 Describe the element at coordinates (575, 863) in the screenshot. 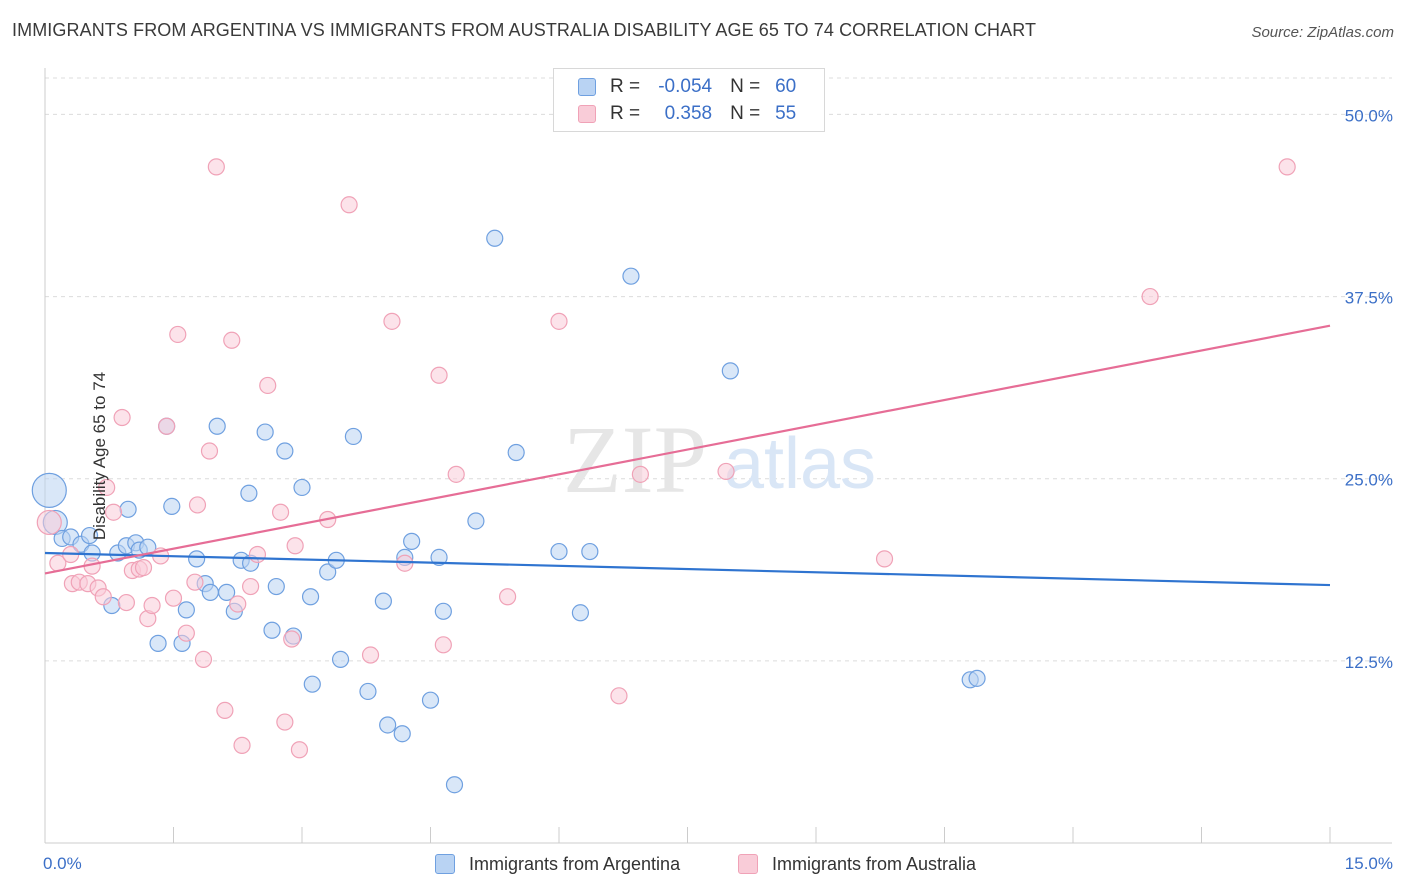

I see `bottom-legend-label-argentina: Immigrants from Argentina` at that location.